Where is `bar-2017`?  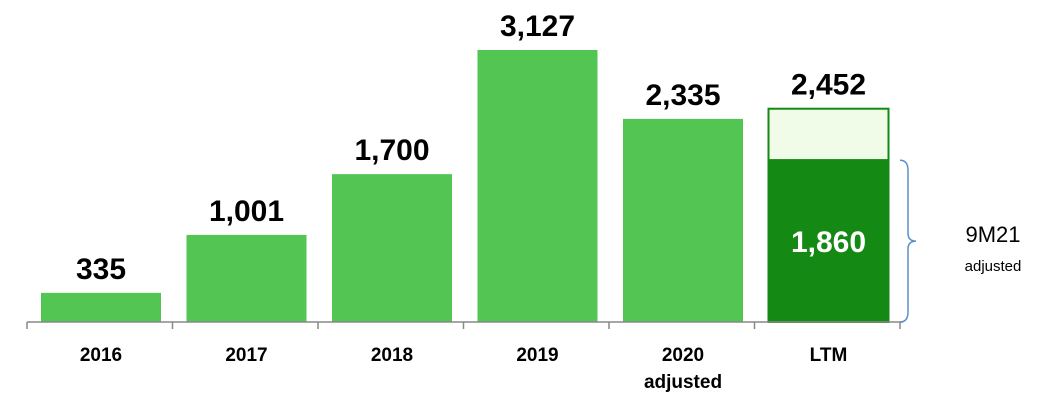 bar-2017 is located at coordinates (246, 278).